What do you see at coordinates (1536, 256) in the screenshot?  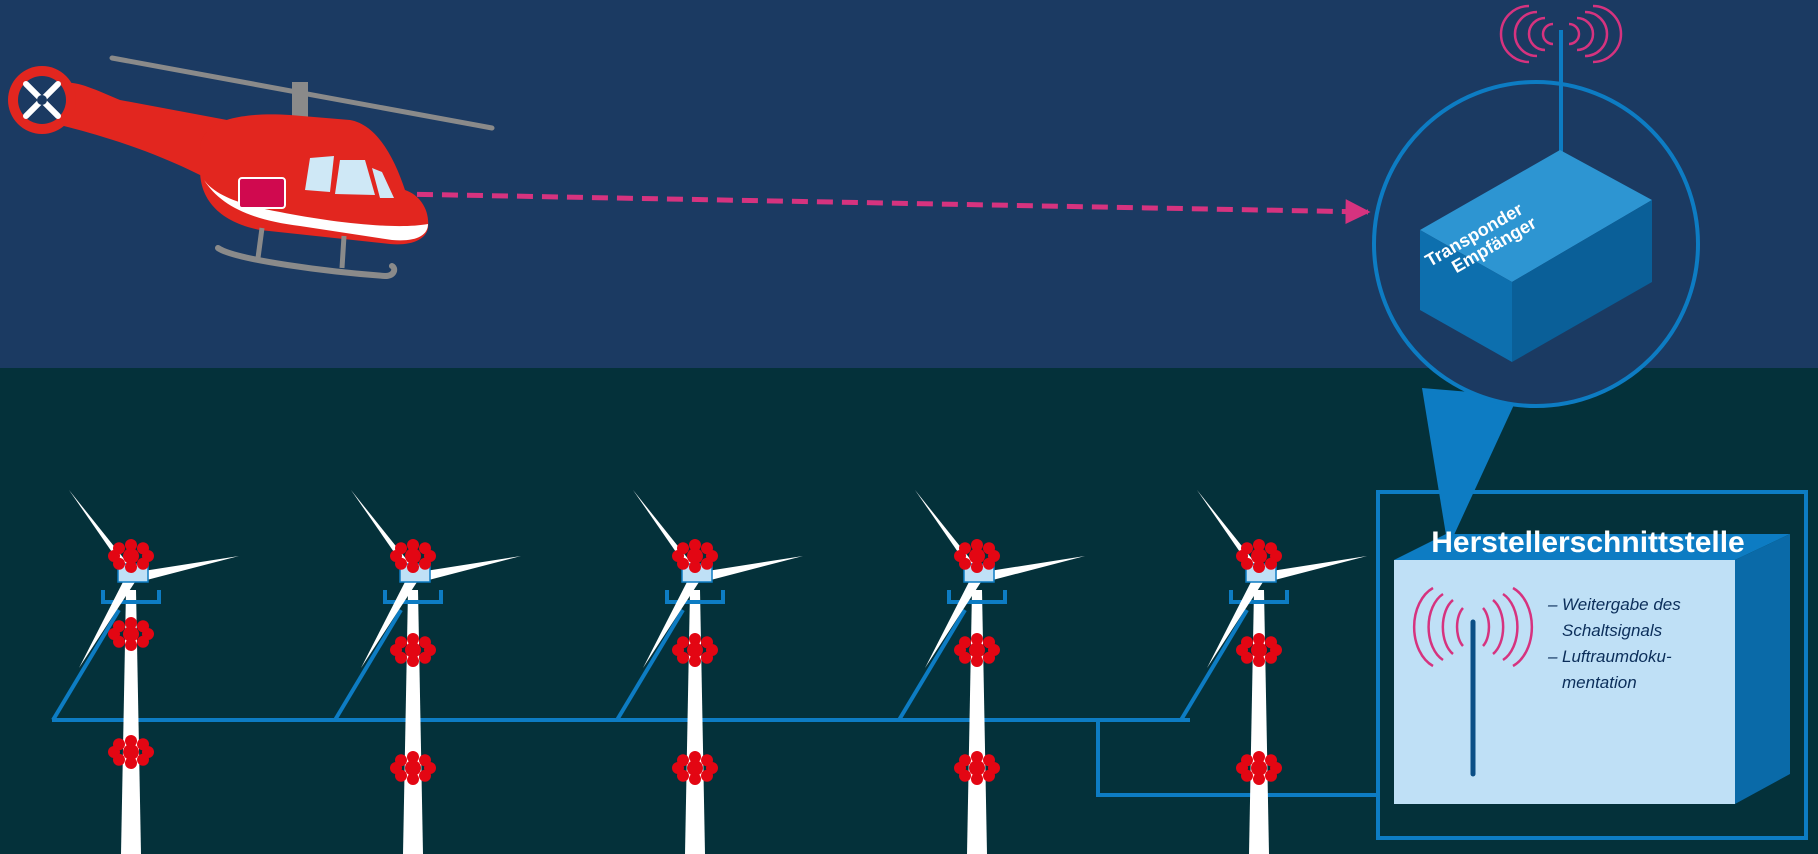 I see `transponder-receiver-box: Transponder Empfänger` at bounding box center [1536, 256].